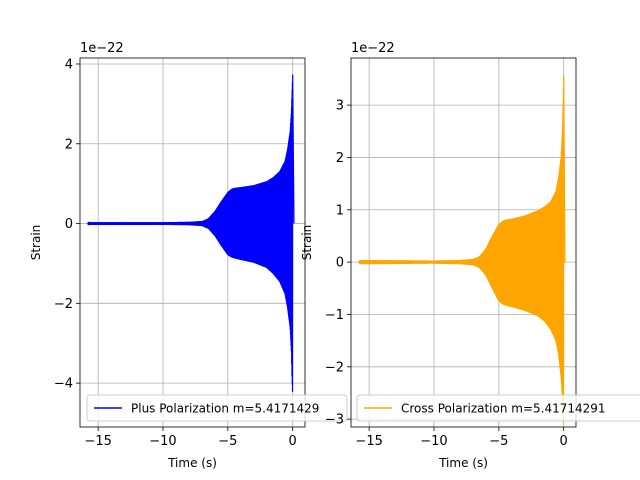 This screenshot has height=480, width=640. I want to click on y-tick-label: −4, so click(63, 384).